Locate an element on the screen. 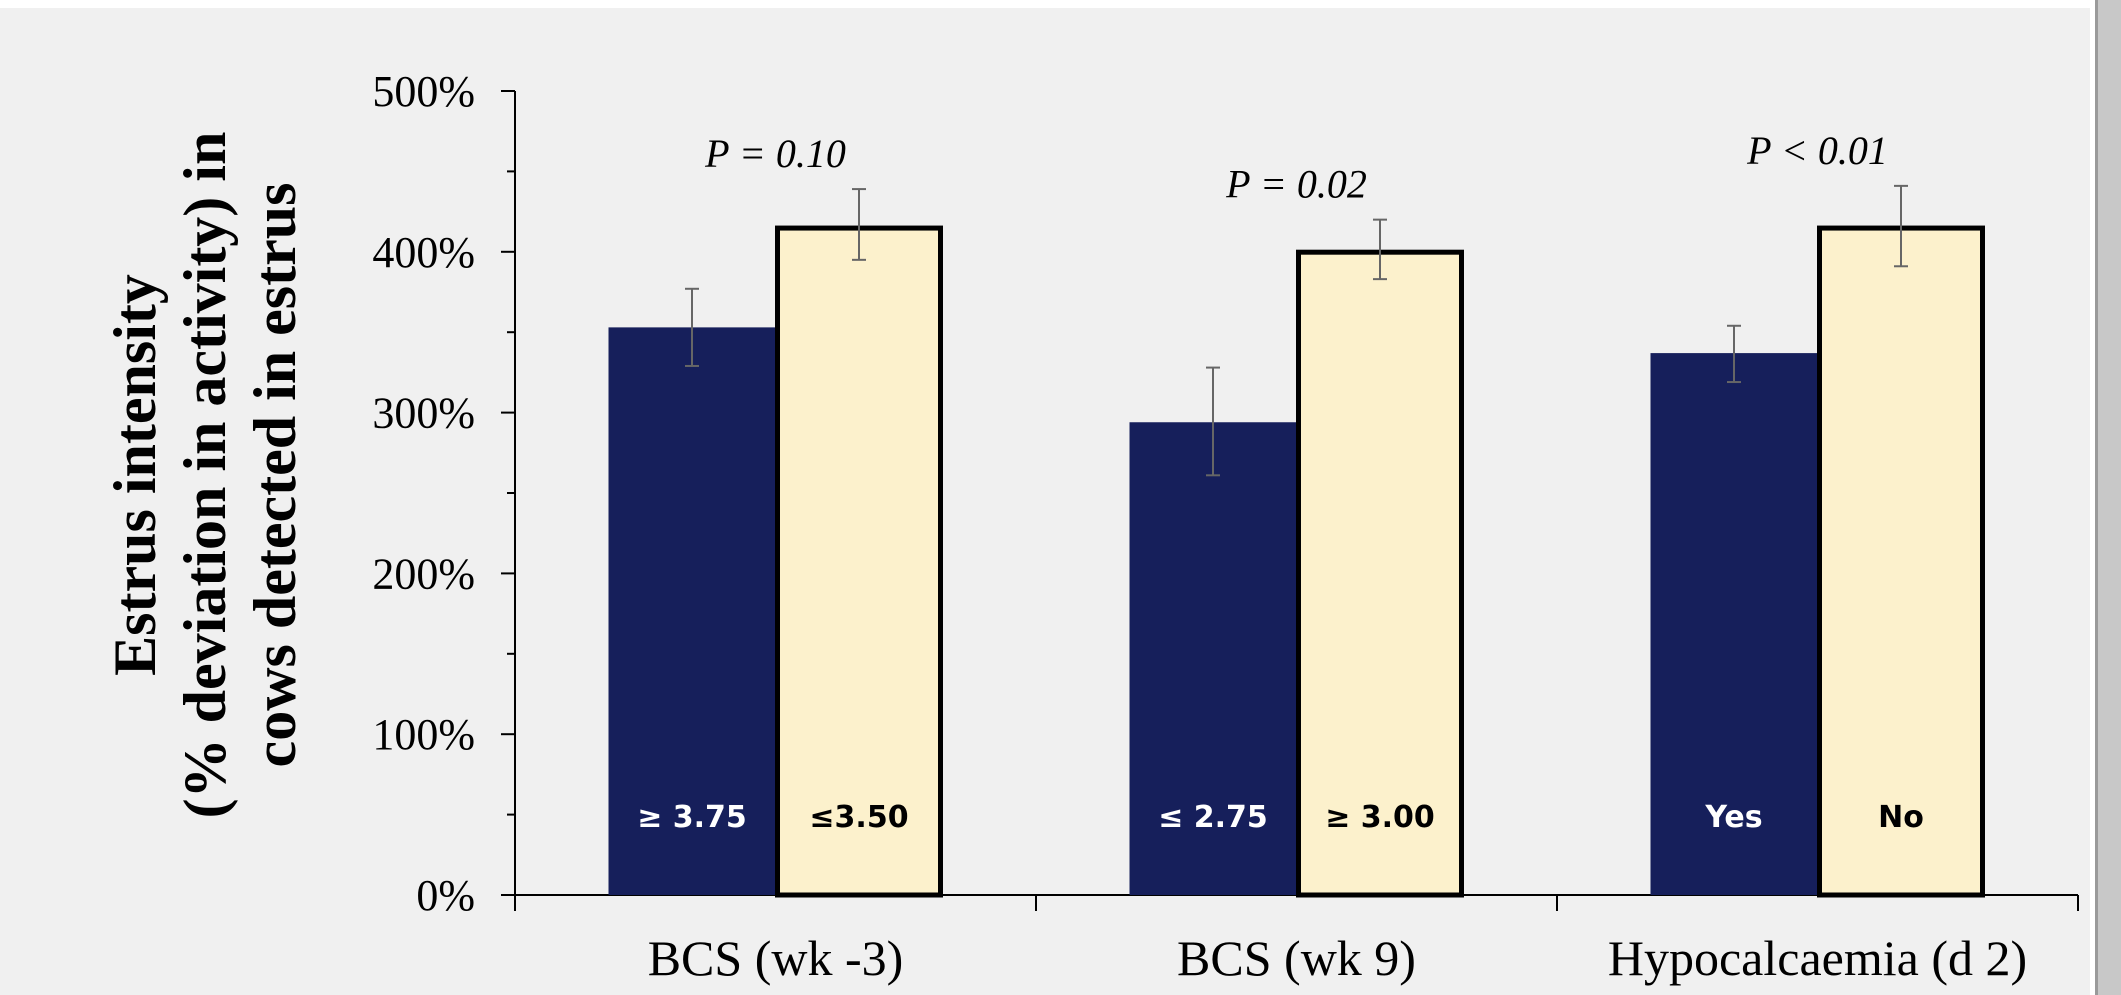  x-category-label: BCS (wk -3) is located at coordinates (776, 958).